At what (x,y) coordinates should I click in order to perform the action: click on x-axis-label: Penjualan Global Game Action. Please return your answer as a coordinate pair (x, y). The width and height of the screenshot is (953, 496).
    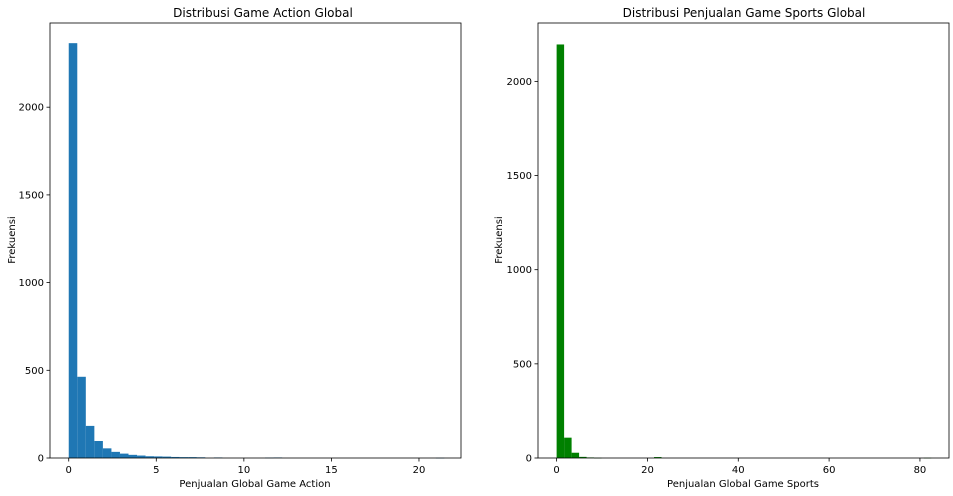
    Looking at the image, I should click on (254, 484).